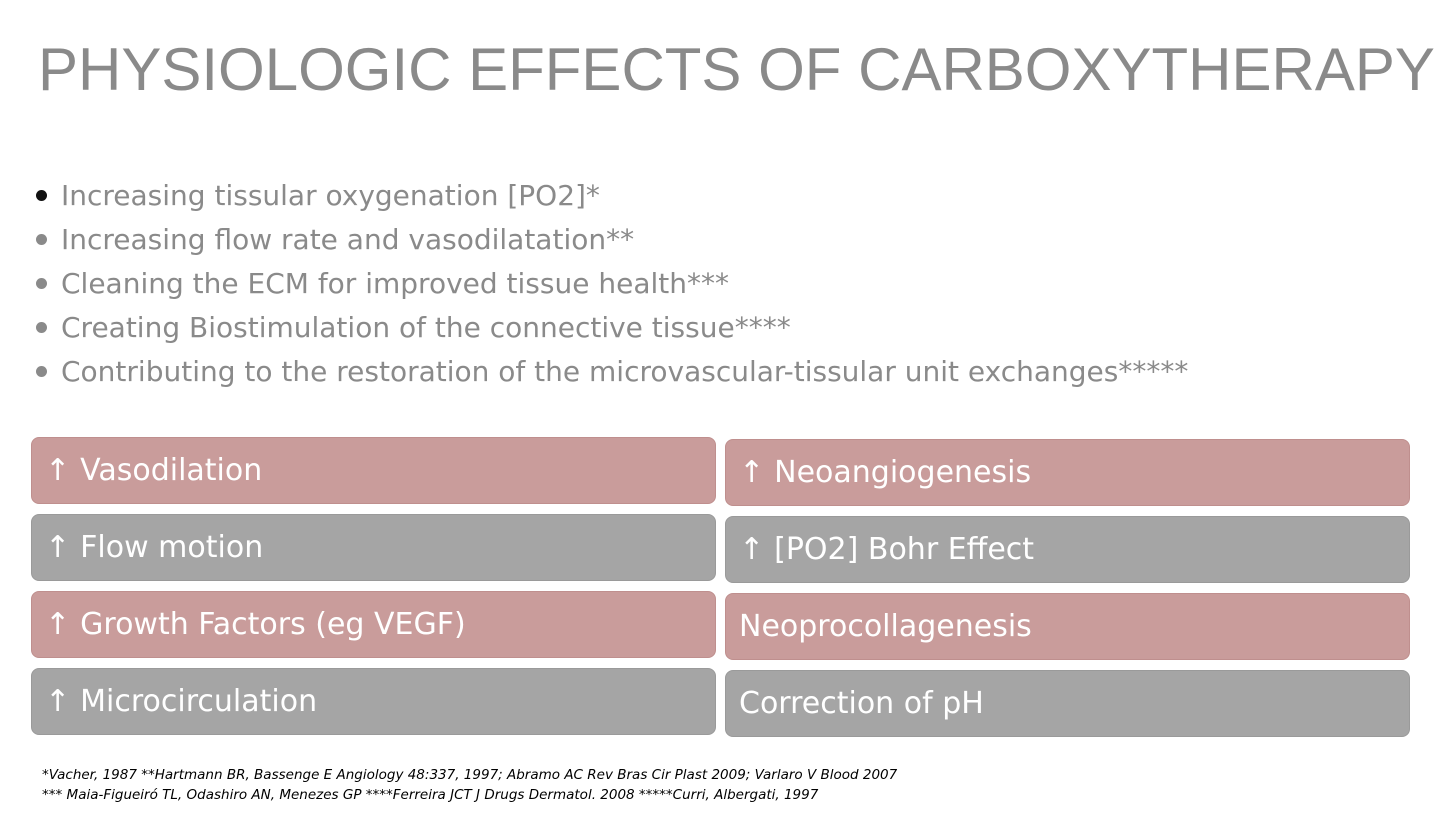 This screenshot has height=819, width=1456. I want to click on bullet-item: Increasing tissular oxygenation [PO2]*, so click(612, 196).